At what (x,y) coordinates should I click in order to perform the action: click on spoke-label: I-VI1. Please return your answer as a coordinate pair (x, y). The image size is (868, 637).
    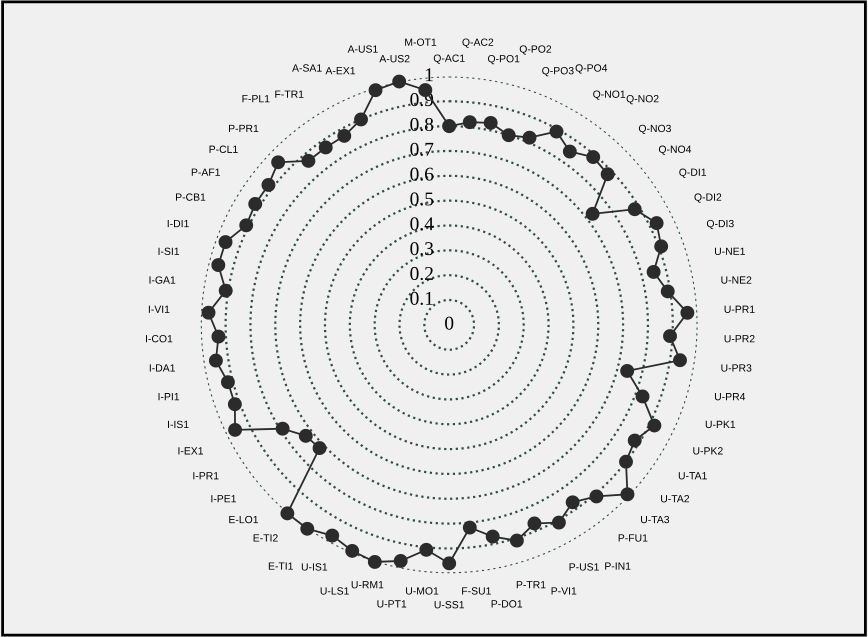
    Looking at the image, I should click on (159, 309).